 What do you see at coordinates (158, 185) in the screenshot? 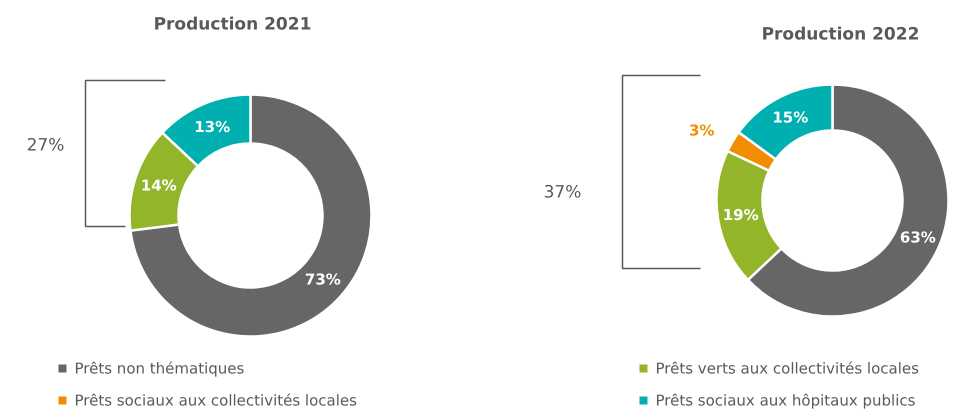
I see `data-label: 14%` at bounding box center [158, 185].